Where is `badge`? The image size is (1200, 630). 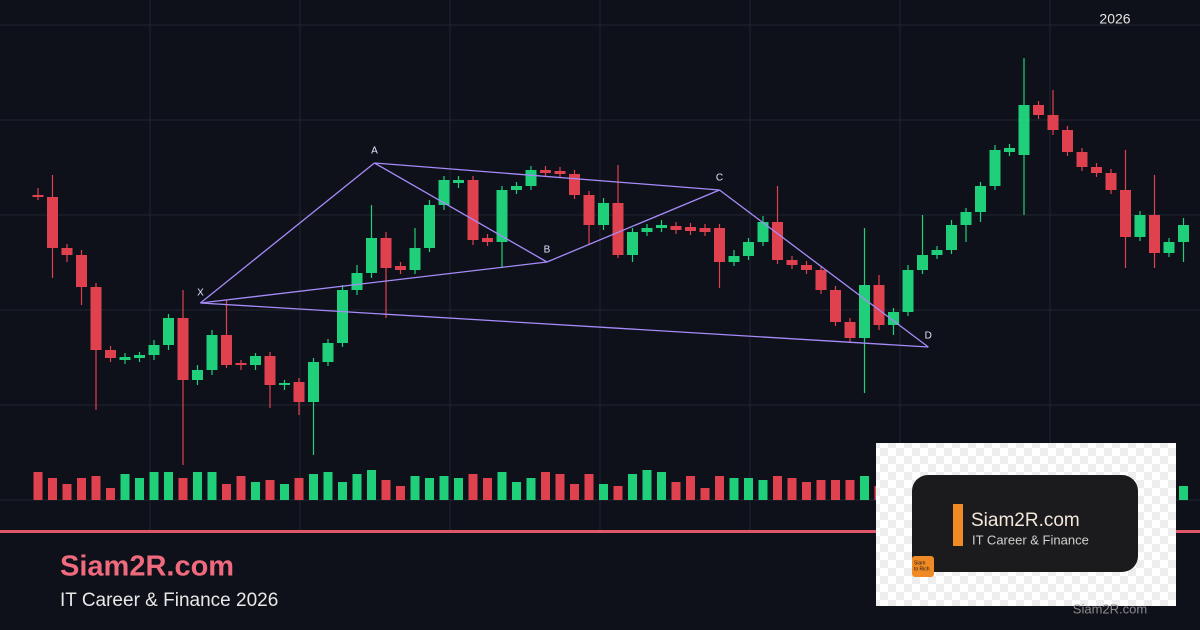 badge is located at coordinates (923, 566).